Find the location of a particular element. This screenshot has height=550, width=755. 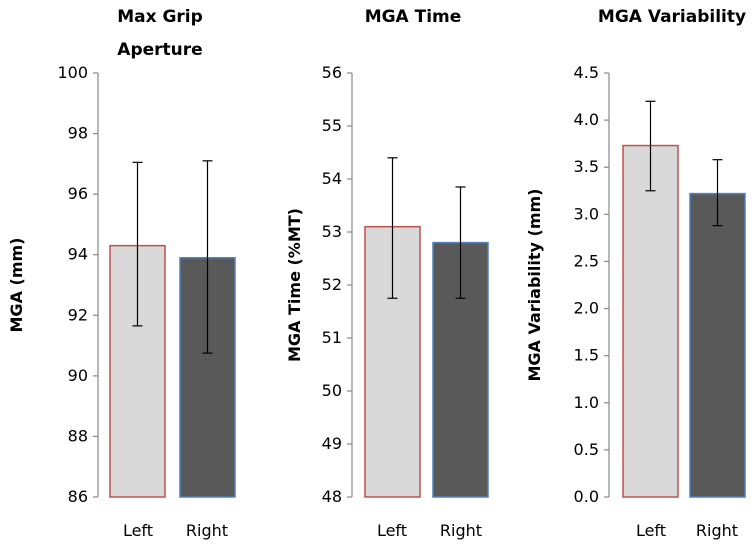

chart-title: Max Grip is located at coordinates (160, 17).